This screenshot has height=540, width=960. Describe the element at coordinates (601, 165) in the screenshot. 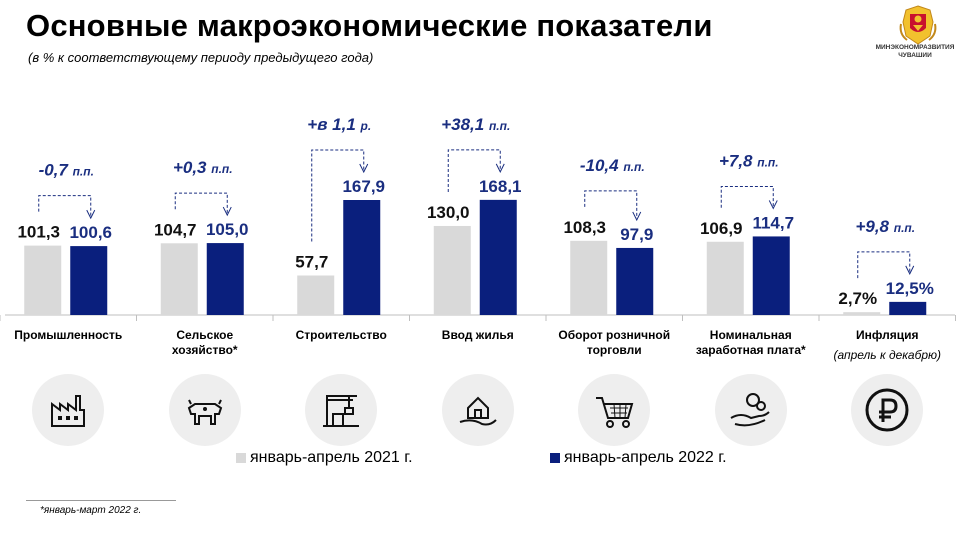

I see `change-value: -10,4` at that location.